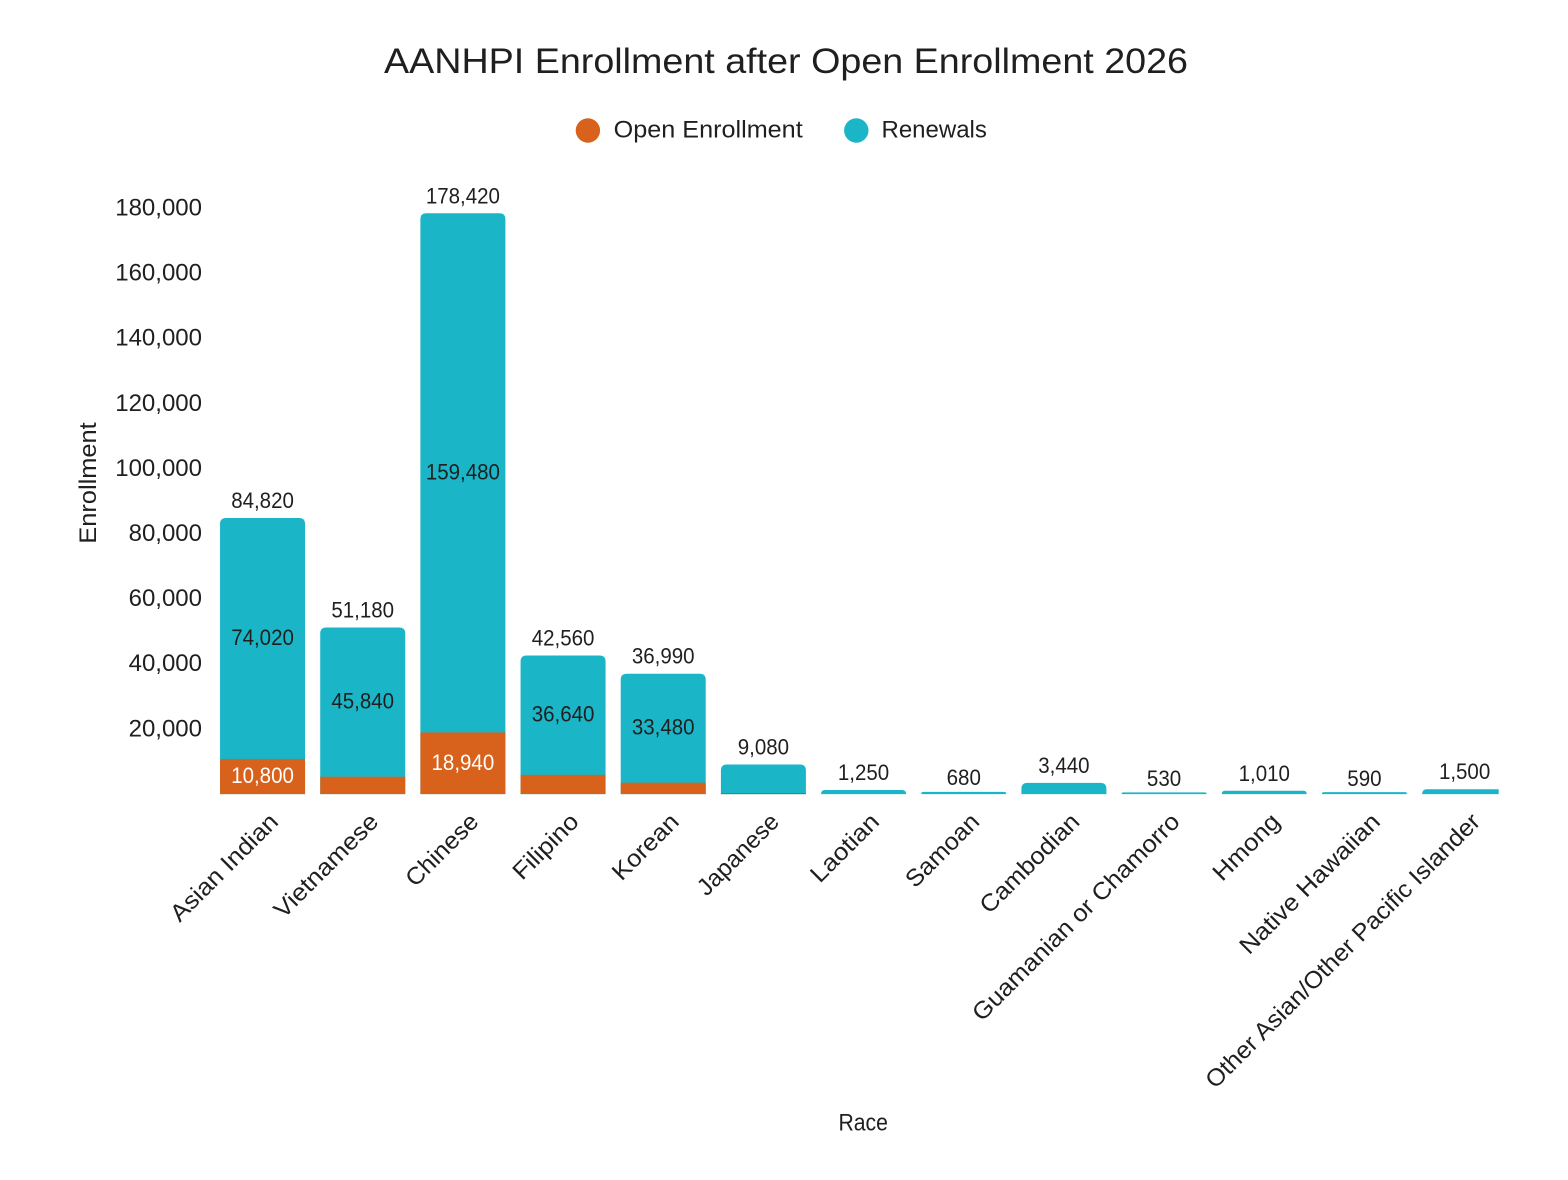 The width and height of the screenshot is (1568, 1180). I want to click on svg-text: Enrollment, so click(88, 483).